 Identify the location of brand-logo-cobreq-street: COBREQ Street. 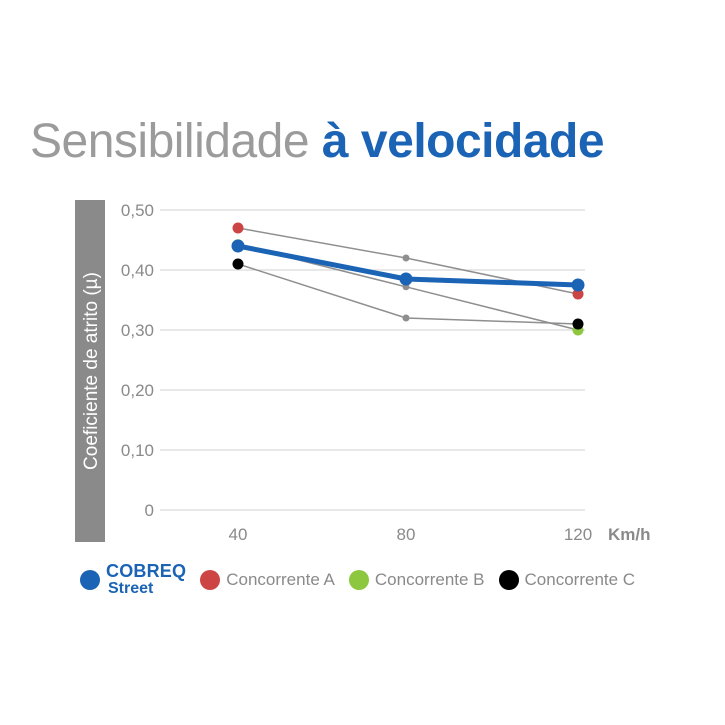
(146, 579).